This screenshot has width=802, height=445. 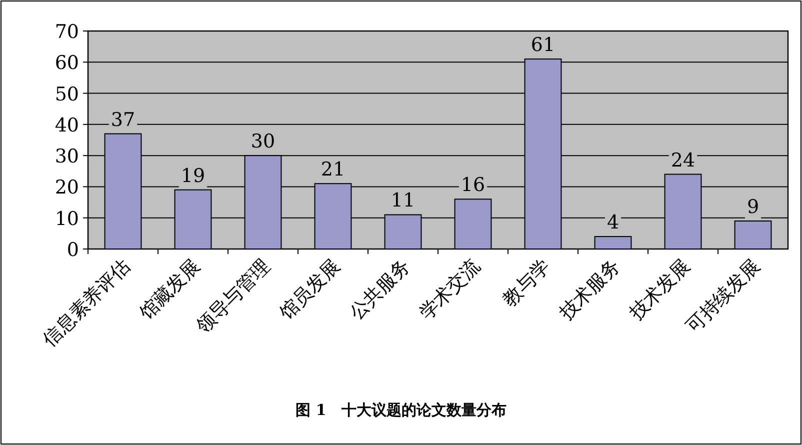 I want to click on y-tick-label: 30, so click(x=66, y=157).